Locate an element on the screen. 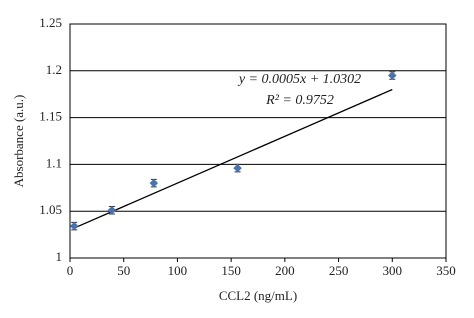  y-tick-label: 1.25 is located at coordinates (50, 22).